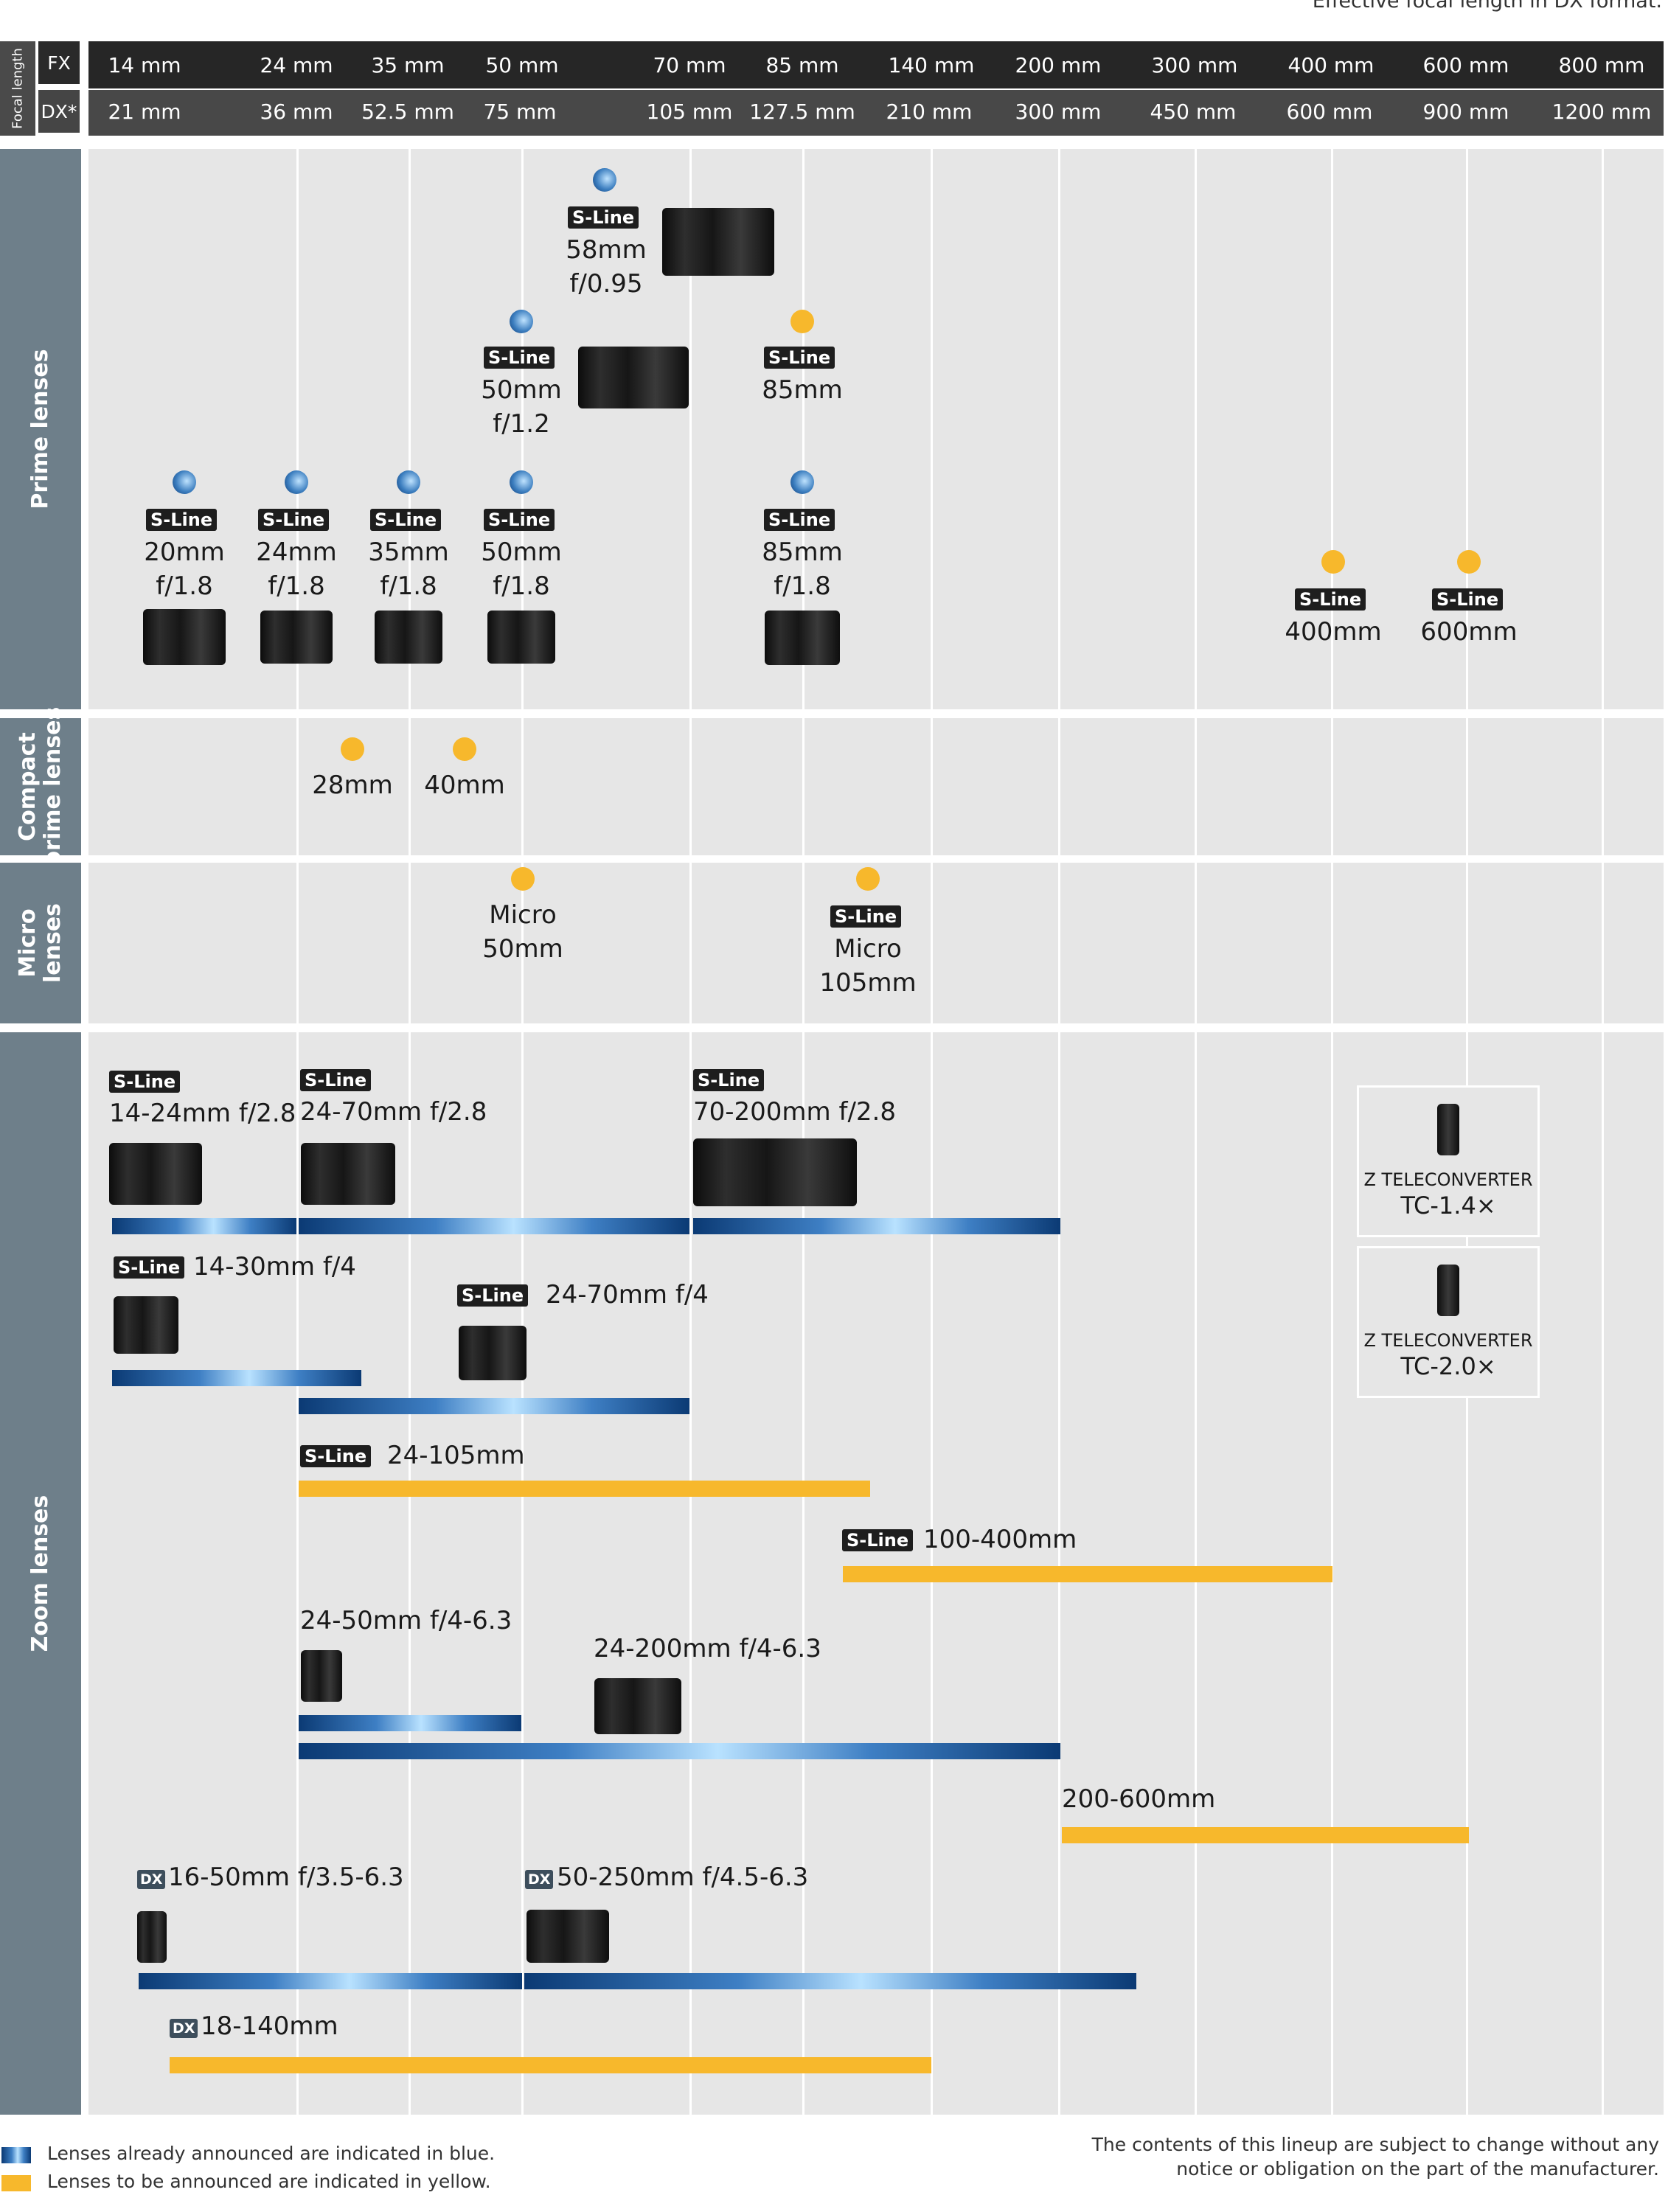  What do you see at coordinates (17, 88) in the screenshot?
I see `focal-length-label: Focal length` at bounding box center [17, 88].